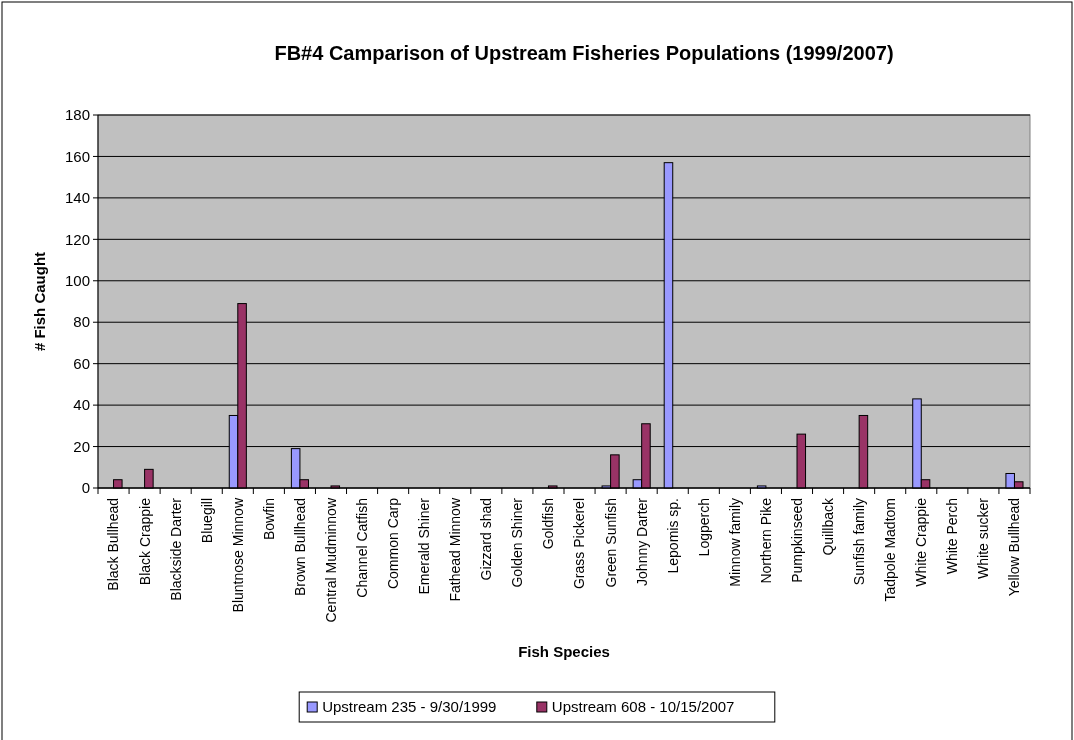 The height and width of the screenshot is (740, 1074). I want to click on x-tick-label: Grass Pickerel, so click(579, 544).